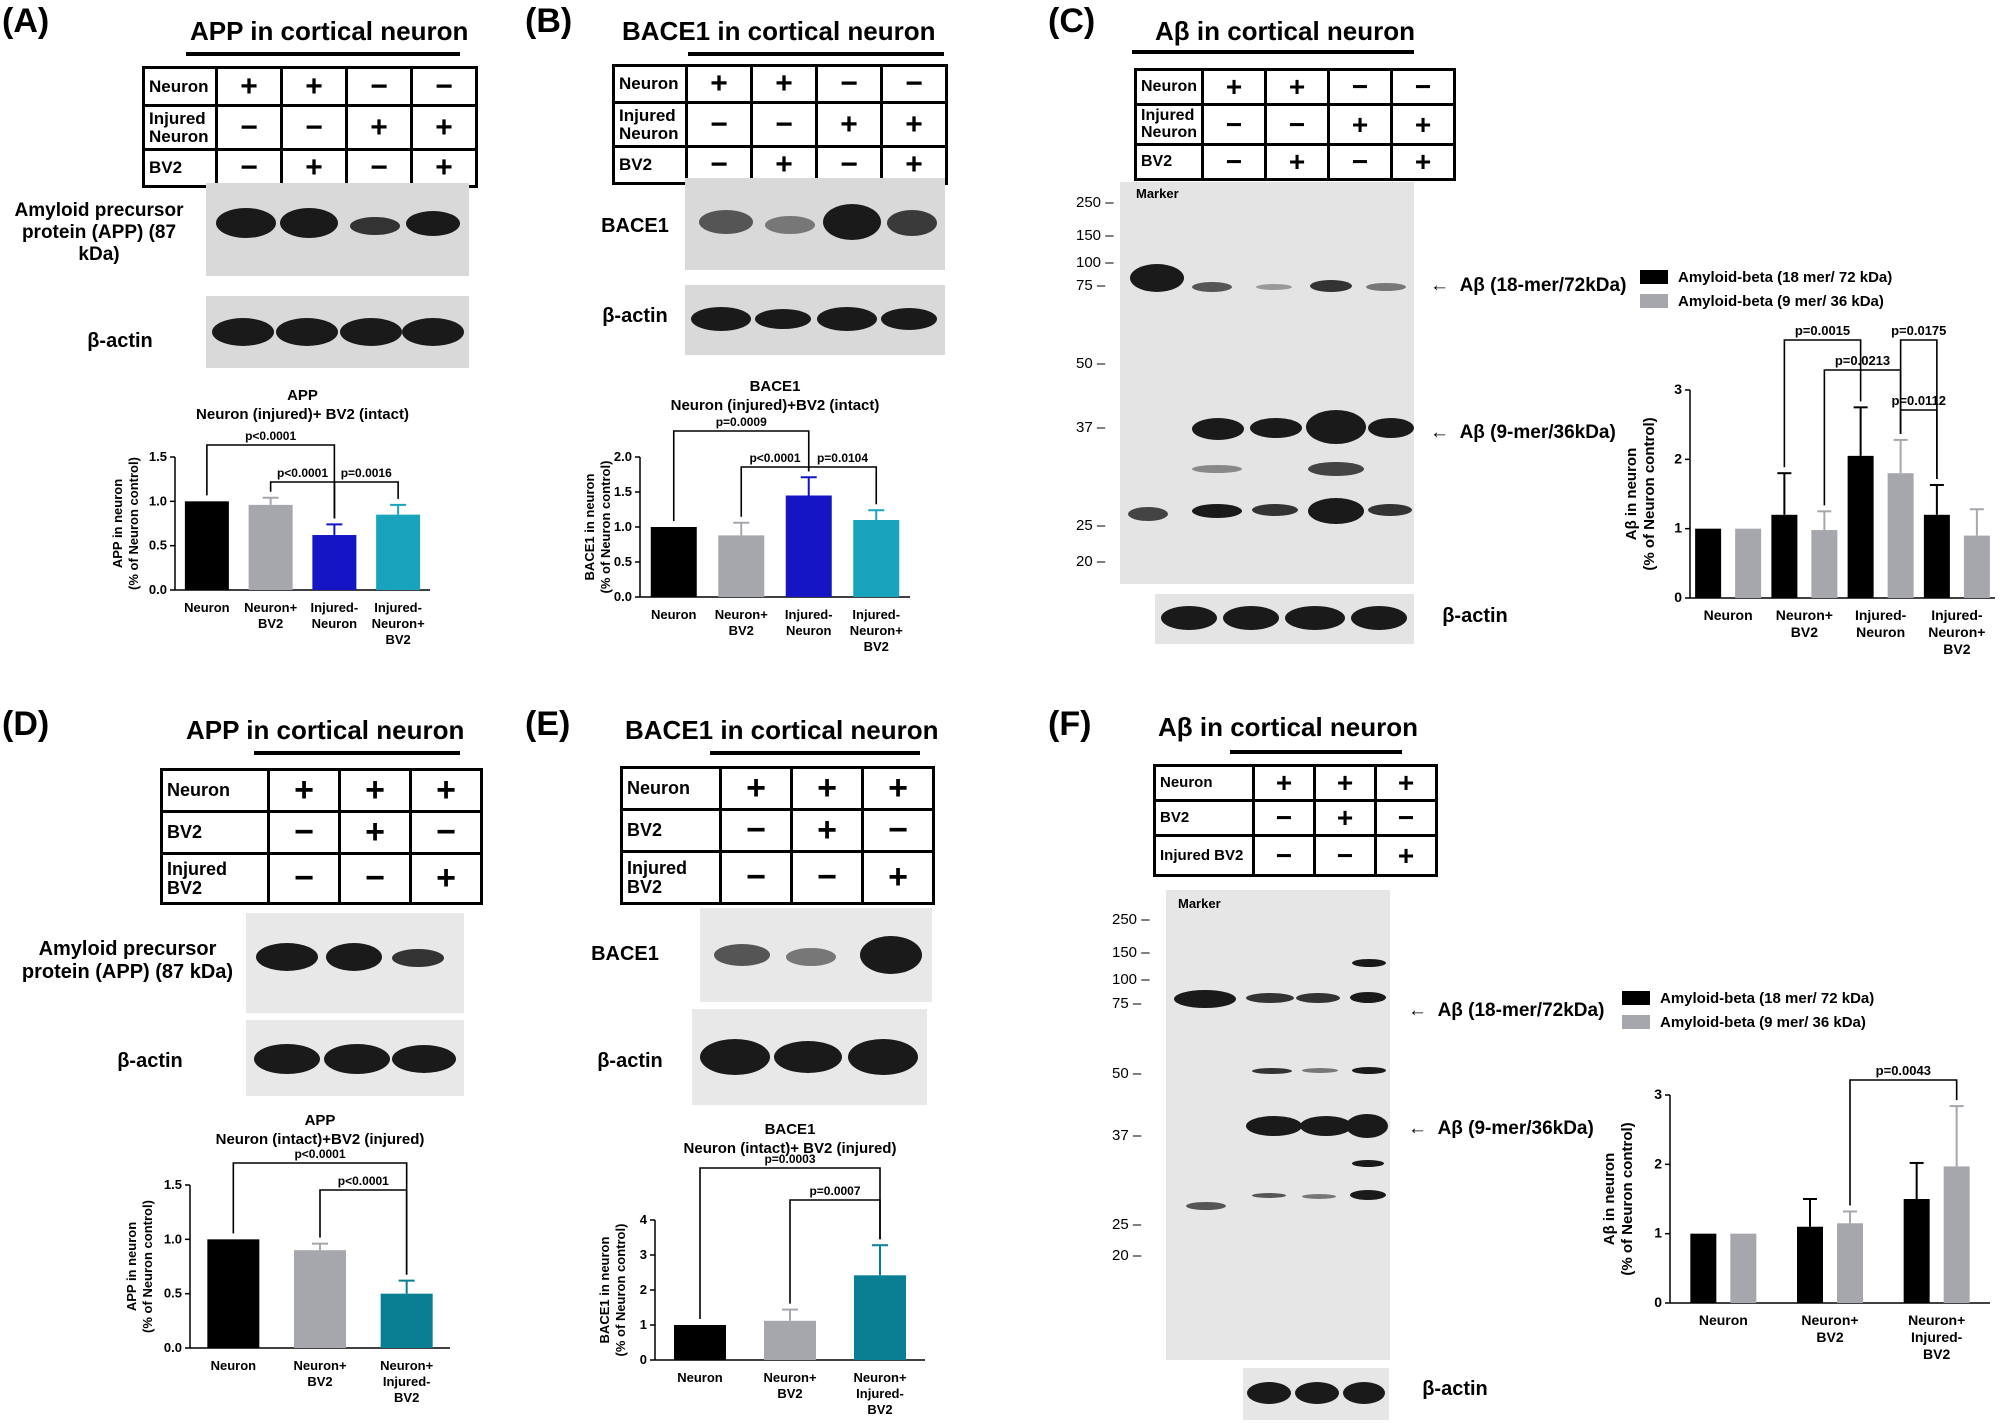 This screenshot has width=2007, height=1423. What do you see at coordinates (1127, 1003) in the screenshot?
I see `marker-tick-label: 75 –` at bounding box center [1127, 1003].